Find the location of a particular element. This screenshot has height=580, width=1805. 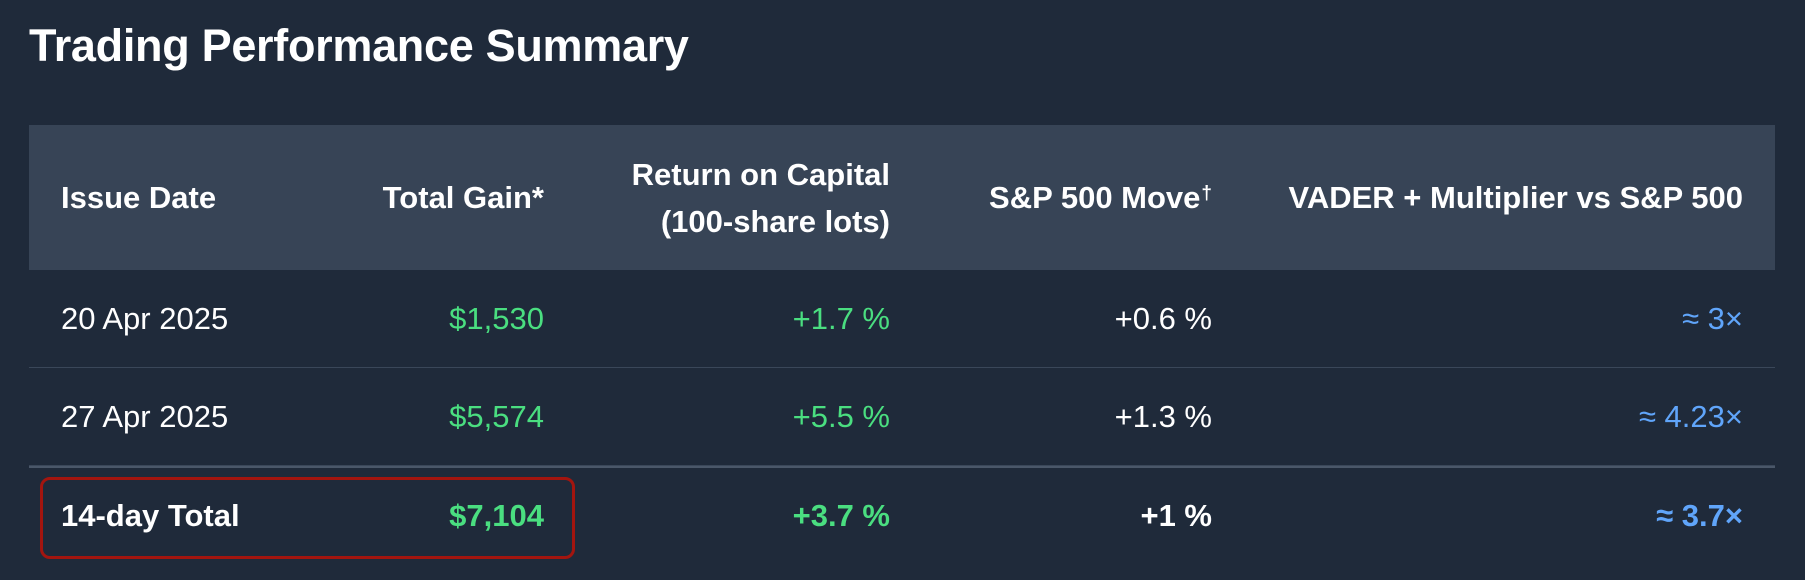

header-vader-vs-sp500: VADER + Multiplier vs S&P 500 is located at coordinates (1515, 197).